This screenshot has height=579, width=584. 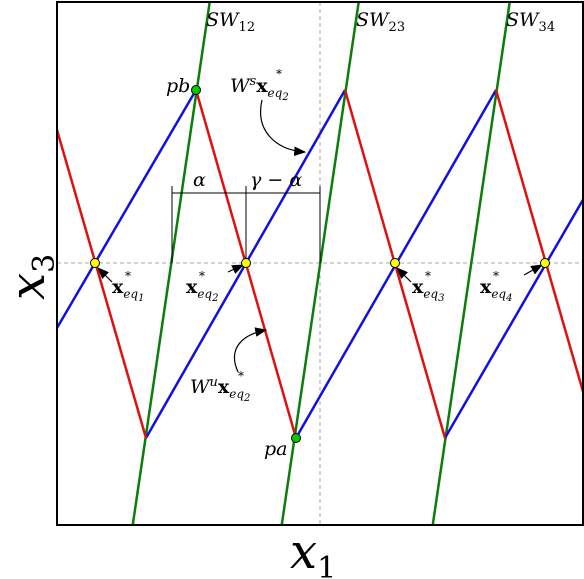 What do you see at coordinates (222, 387) in the screenshot?
I see `unstable-manifold-label: Wuxeq2 *` at bounding box center [222, 387].